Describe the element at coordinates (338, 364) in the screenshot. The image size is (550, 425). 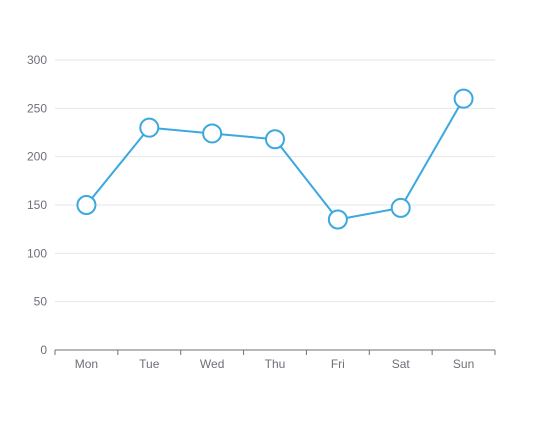
I see `x-tick-label: Fri` at that location.